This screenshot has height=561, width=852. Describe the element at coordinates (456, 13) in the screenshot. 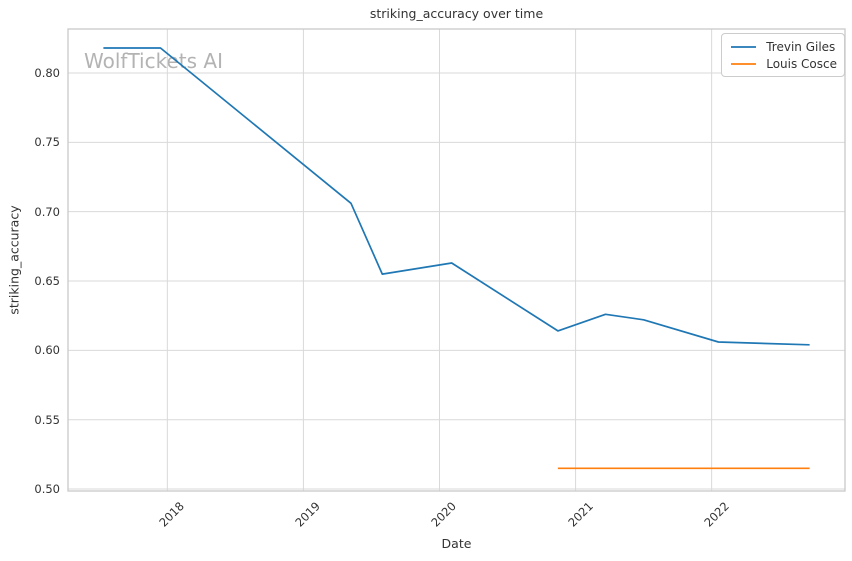

I see `chart-title: striking_accuracy over time` at that location.